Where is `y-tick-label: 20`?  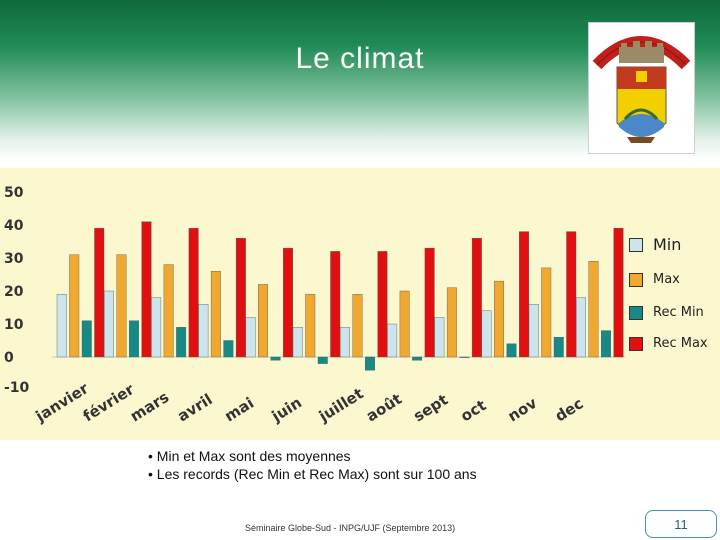 y-tick-label: 20 is located at coordinates (14, 292).